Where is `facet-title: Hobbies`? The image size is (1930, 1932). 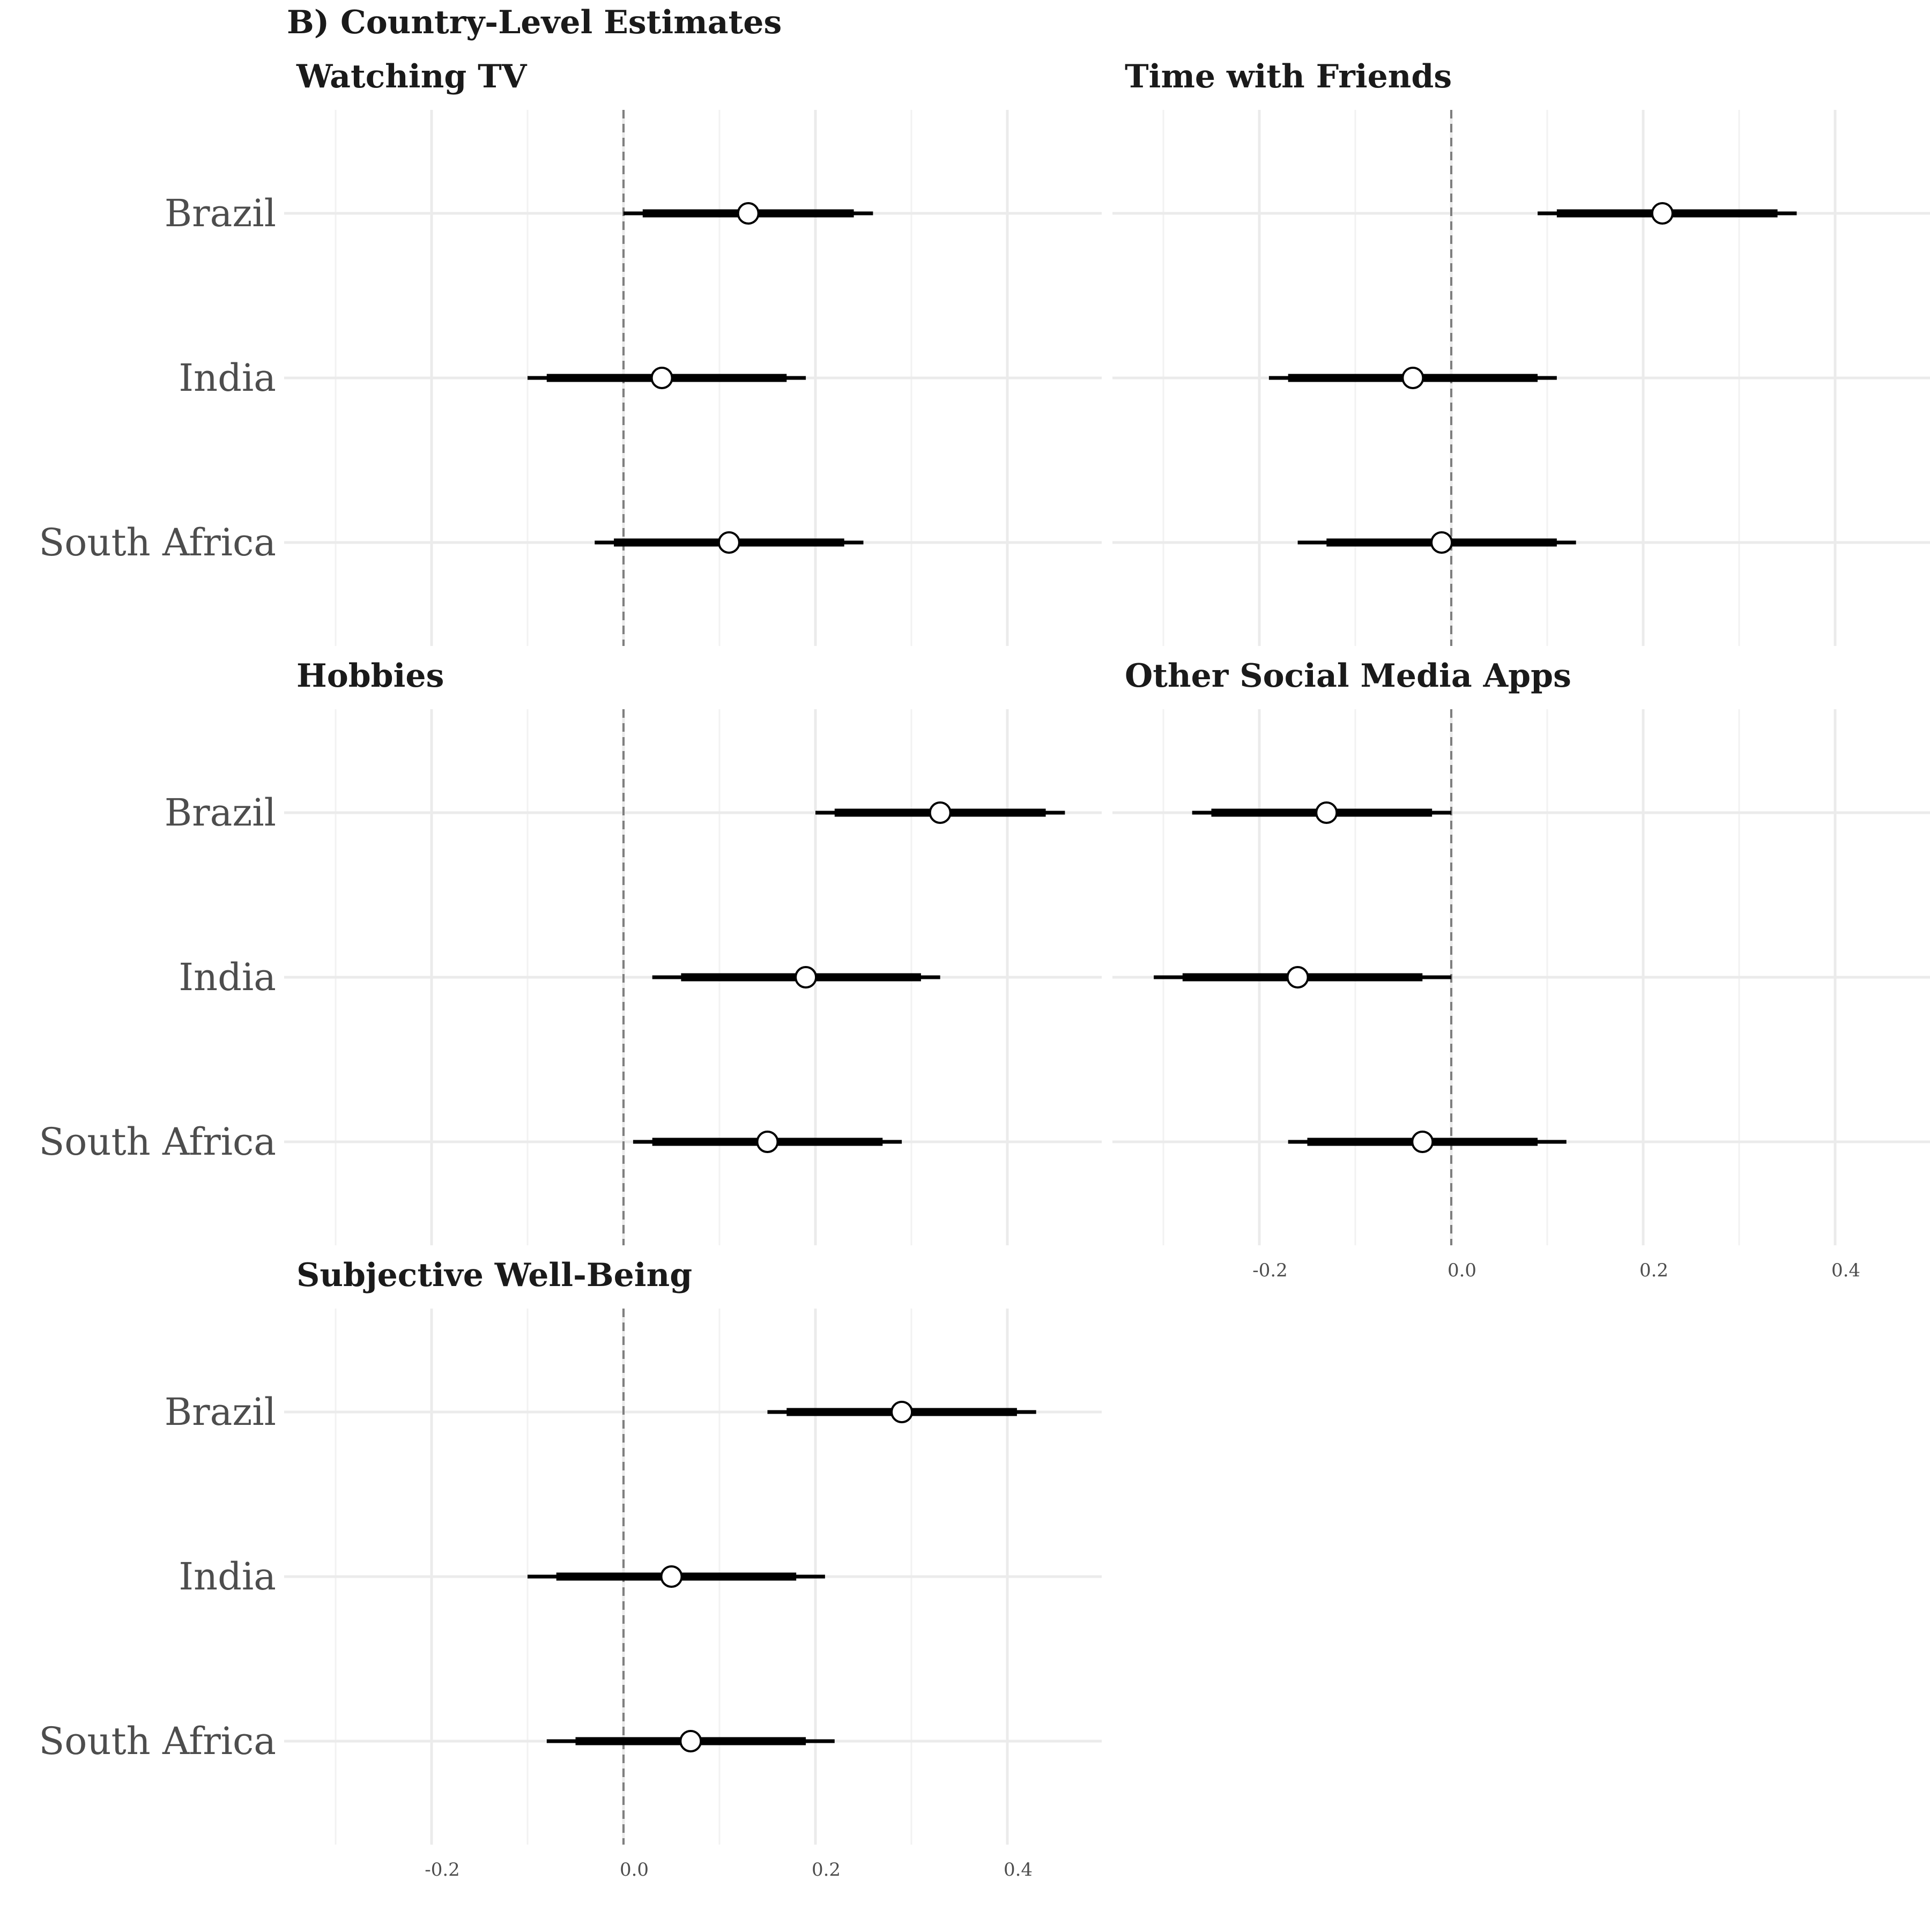
facet-title: Hobbies is located at coordinates (370, 676).